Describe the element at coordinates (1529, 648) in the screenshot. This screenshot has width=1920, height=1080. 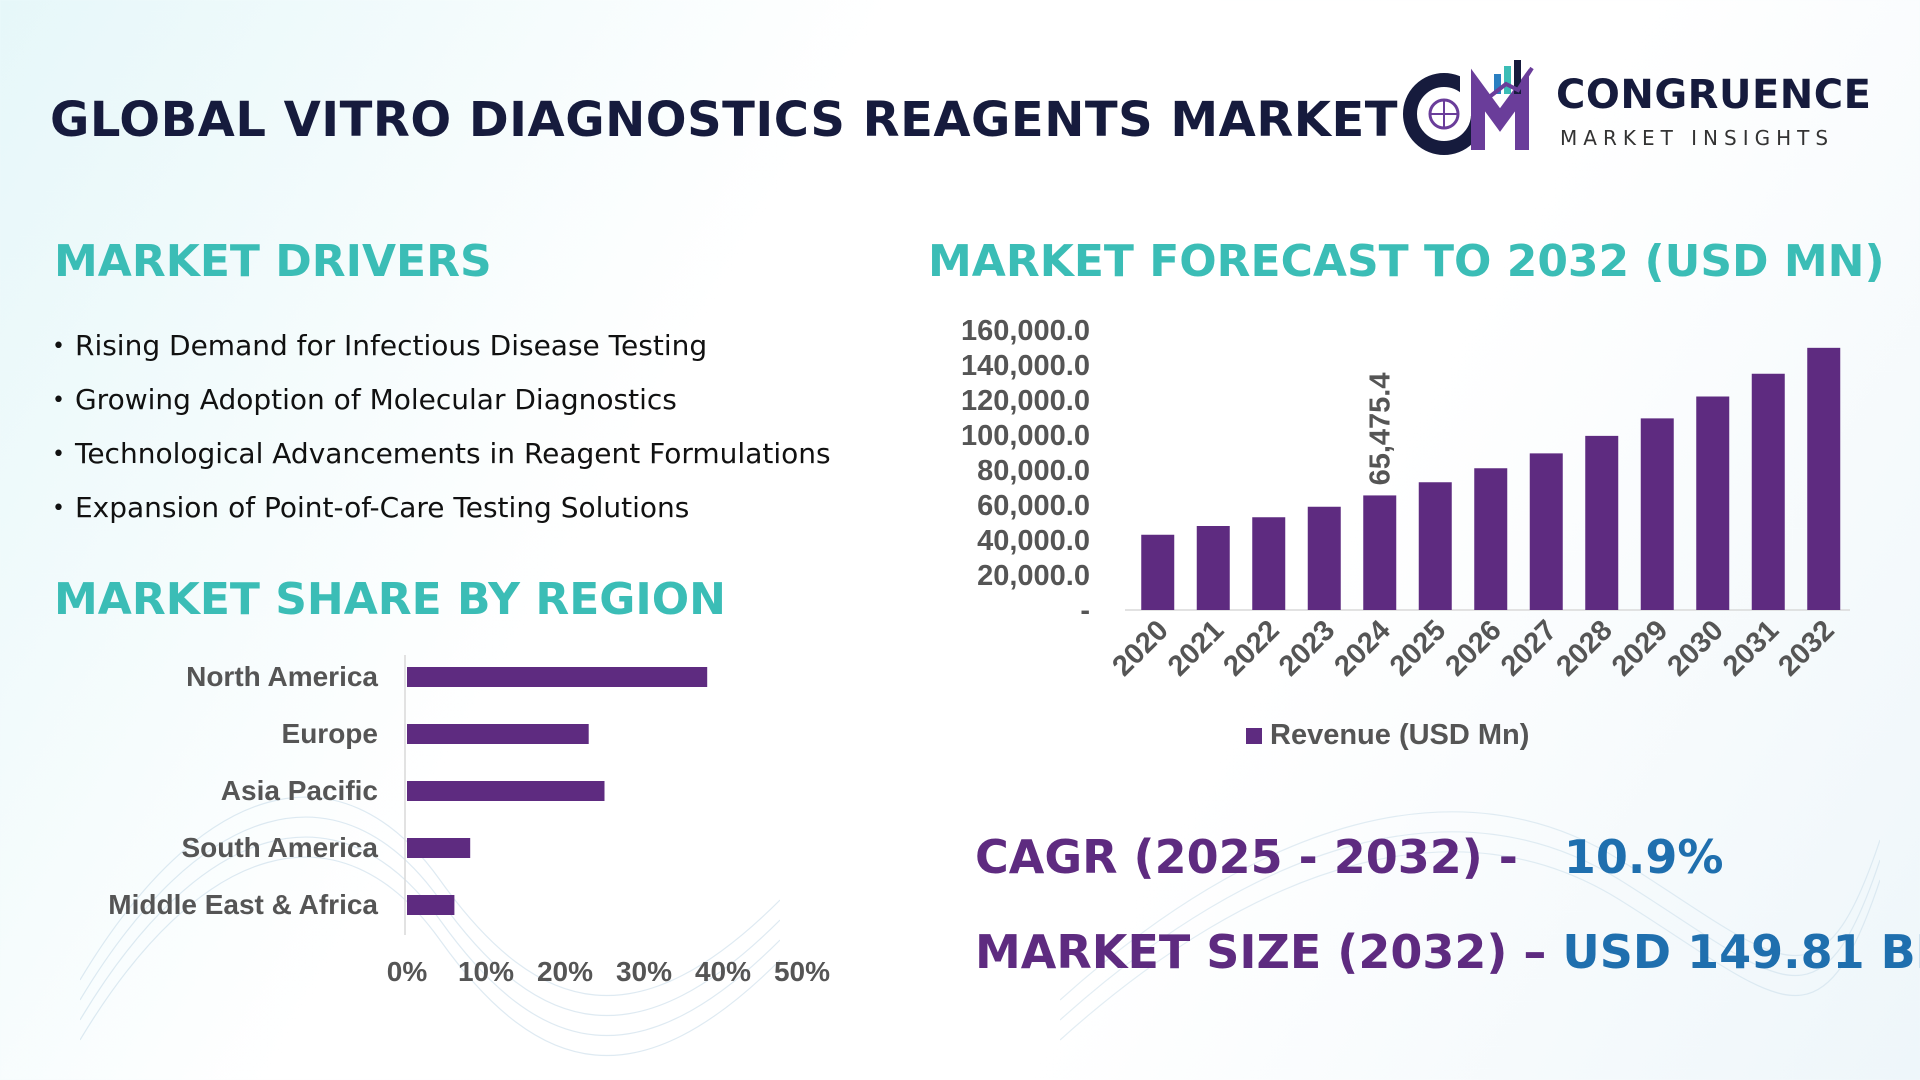
I see `forecast-x-tick: 2027` at that location.